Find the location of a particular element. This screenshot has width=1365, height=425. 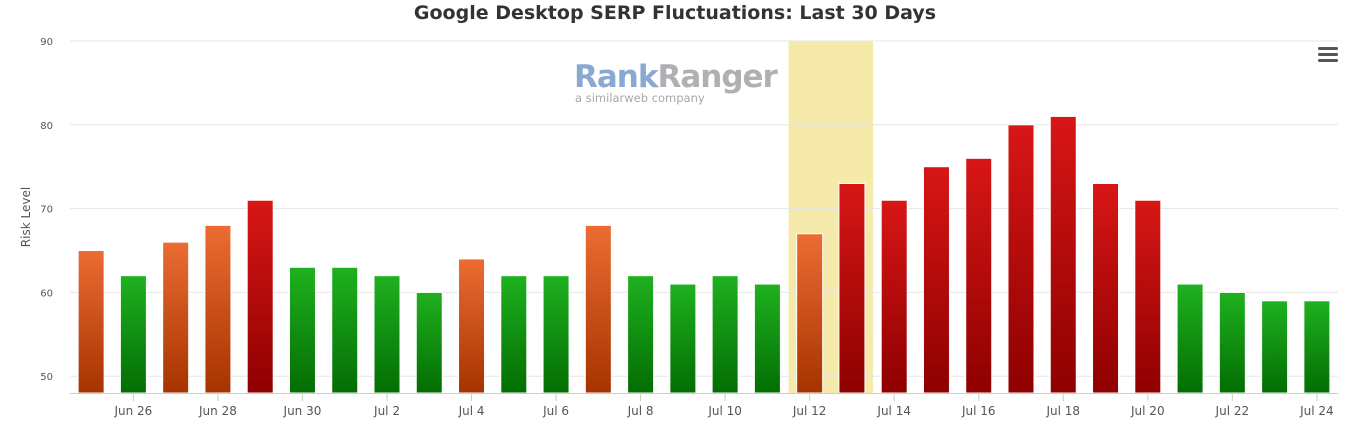

y-tick-label: 90 is located at coordinates (46, 42).